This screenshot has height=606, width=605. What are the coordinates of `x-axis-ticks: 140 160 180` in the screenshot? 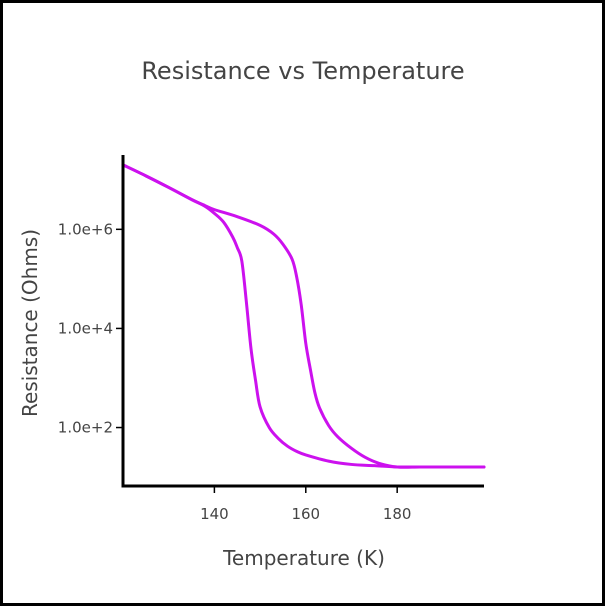 It's located at (305, 505).